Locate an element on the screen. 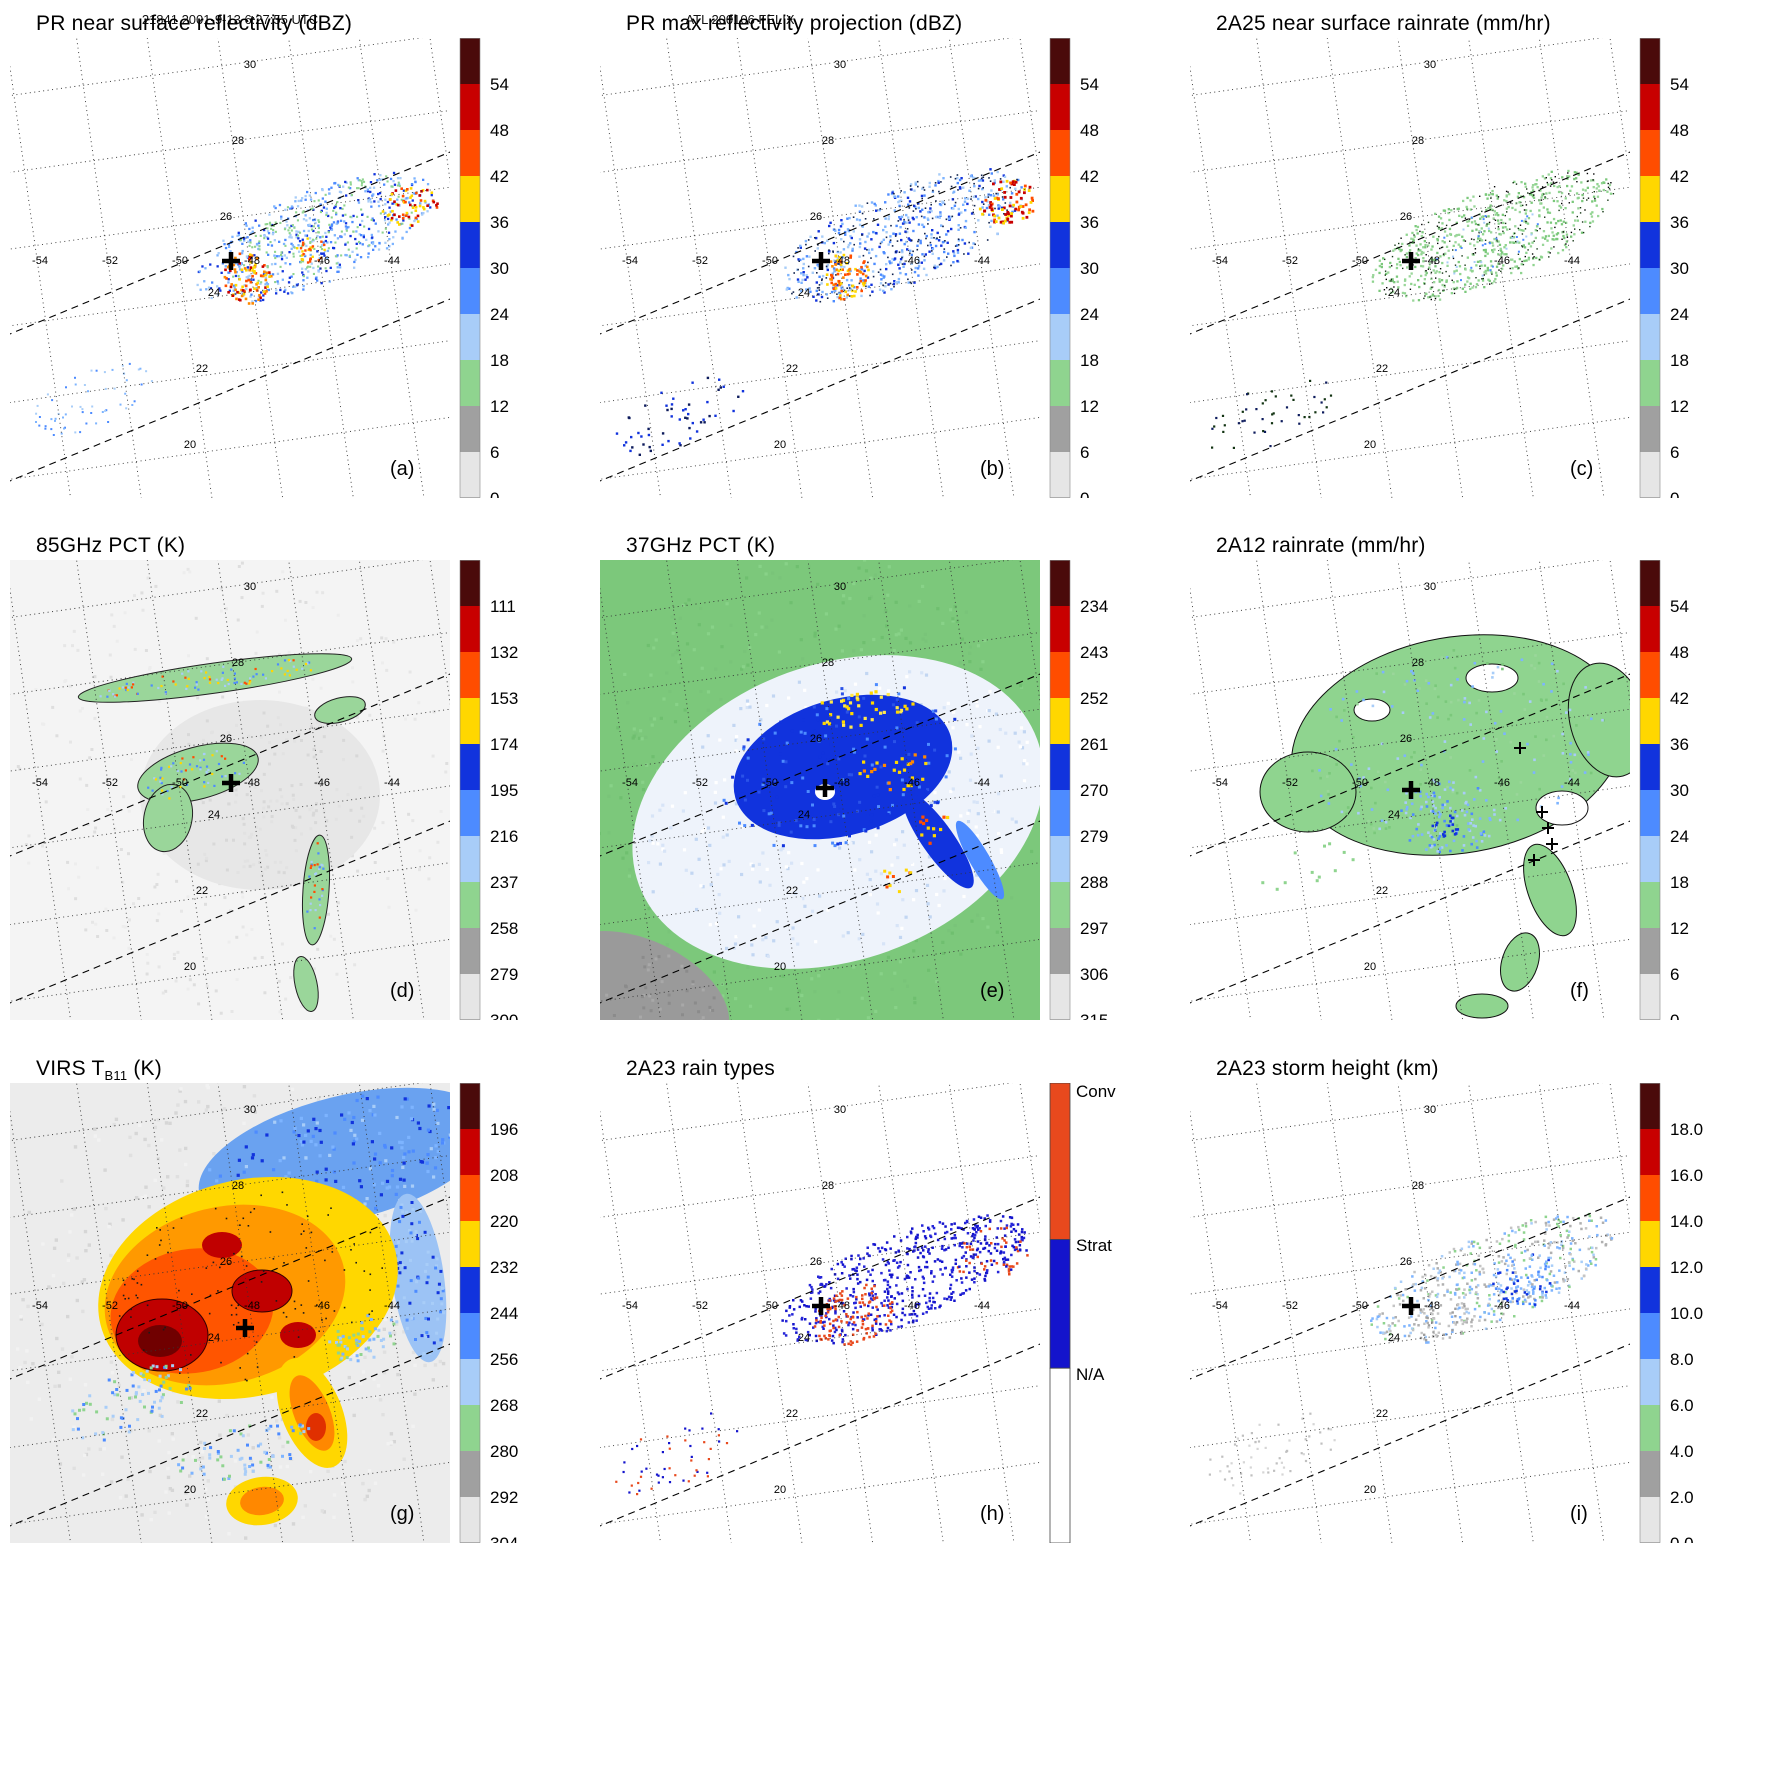 The width and height of the screenshot is (1771, 1771). colorbar-tick-label: 18.0 is located at coordinates (1686, 1129).